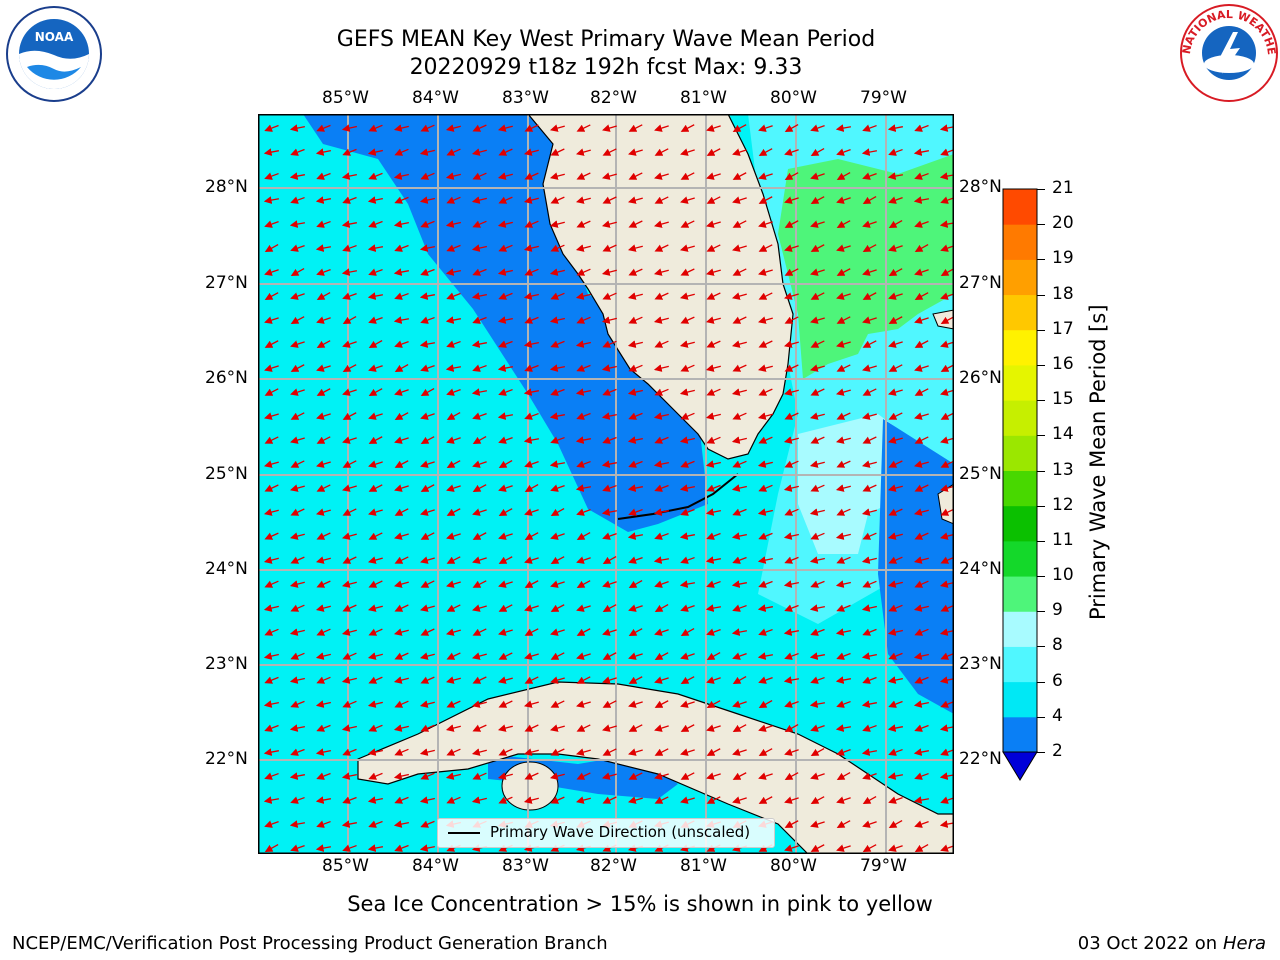 This screenshot has height=960, width=1280. Describe the element at coordinates (793, 866) in the screenshot. I see `lon-tick-bottom: 80°W` at that location.